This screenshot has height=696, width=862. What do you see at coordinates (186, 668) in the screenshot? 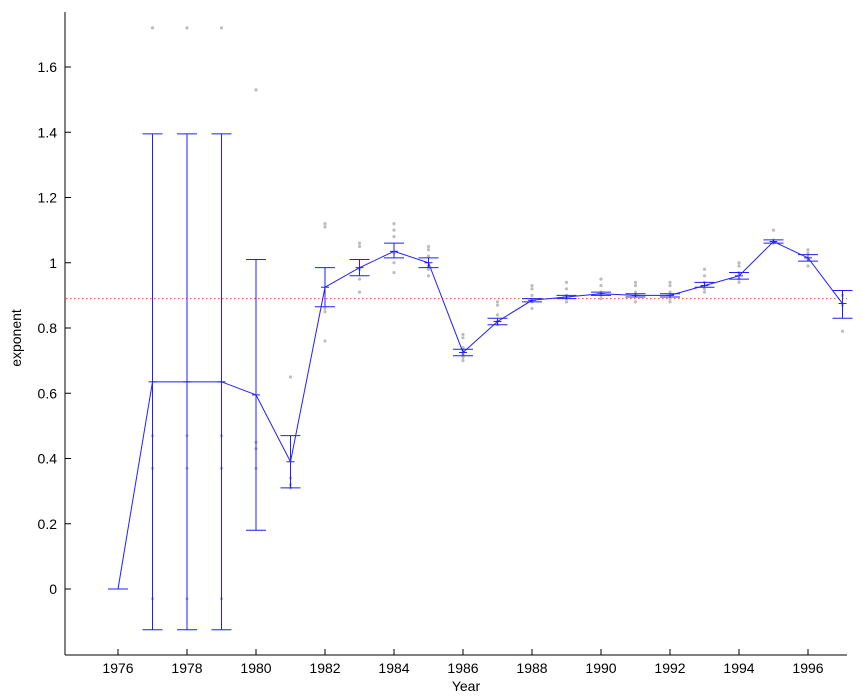
I see `x-tick-label: 1978` at bounding box center [186, 668].